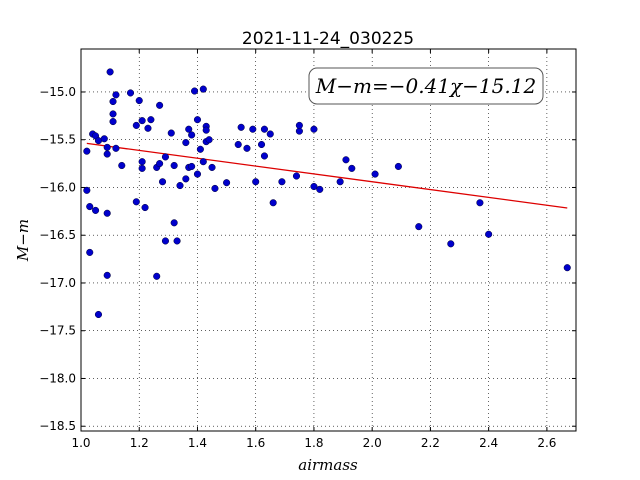  What do you see at coordinates (57, 140) in the screenshot?
I see `y-tick-label: −15.5` at bounding box center [57, 140].